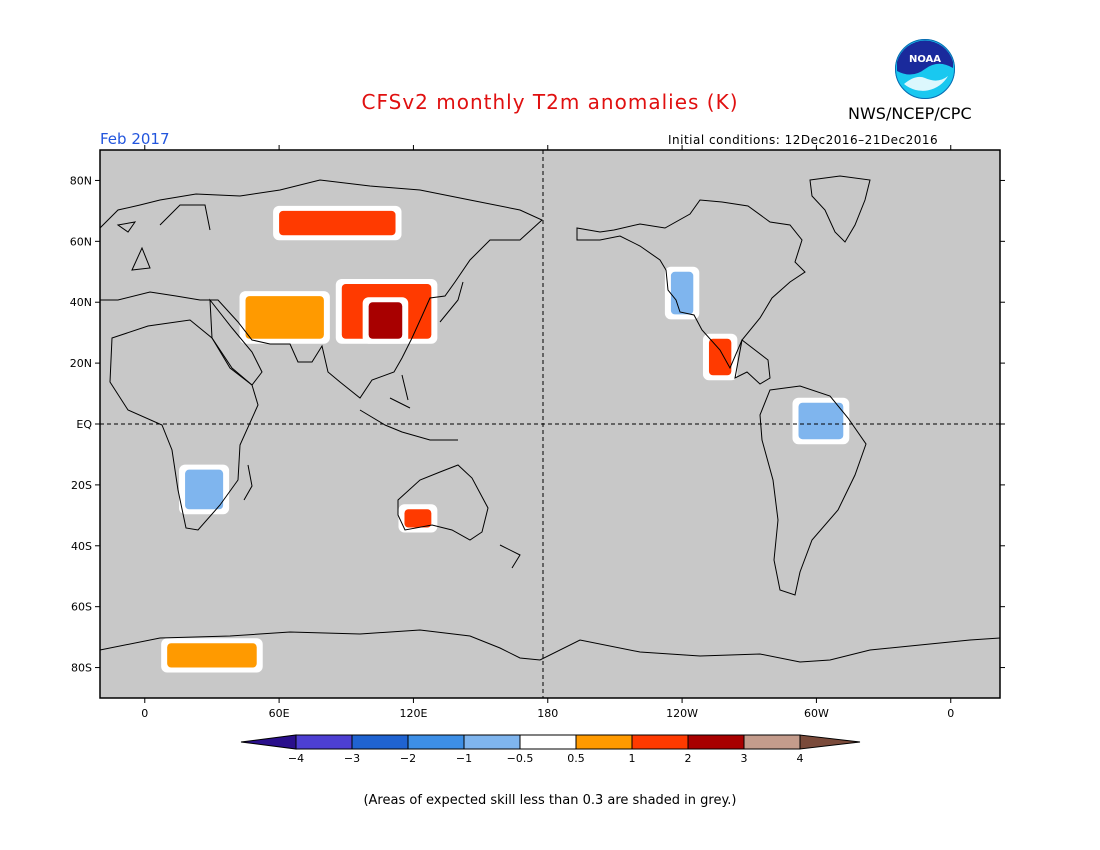  I want to click on colorbar-low-arrow, so click(268, 742).